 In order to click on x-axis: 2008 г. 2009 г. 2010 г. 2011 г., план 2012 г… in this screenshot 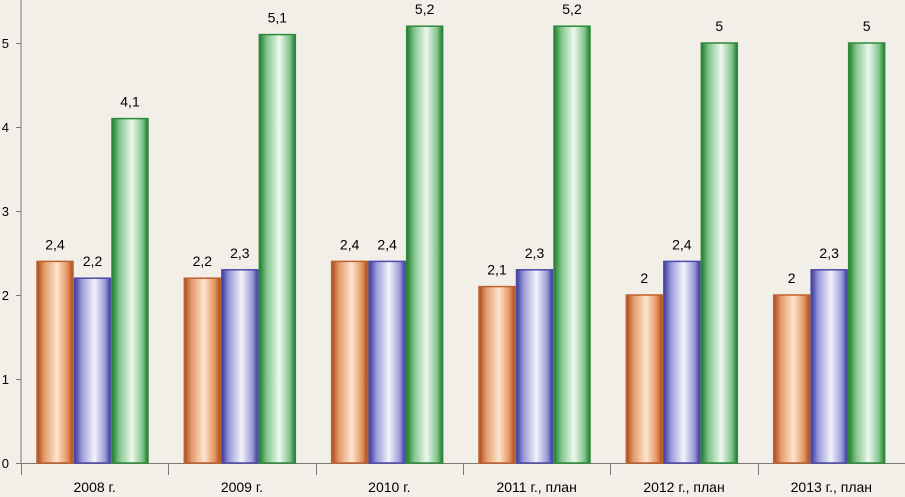, I will do `click(463, 479)`.